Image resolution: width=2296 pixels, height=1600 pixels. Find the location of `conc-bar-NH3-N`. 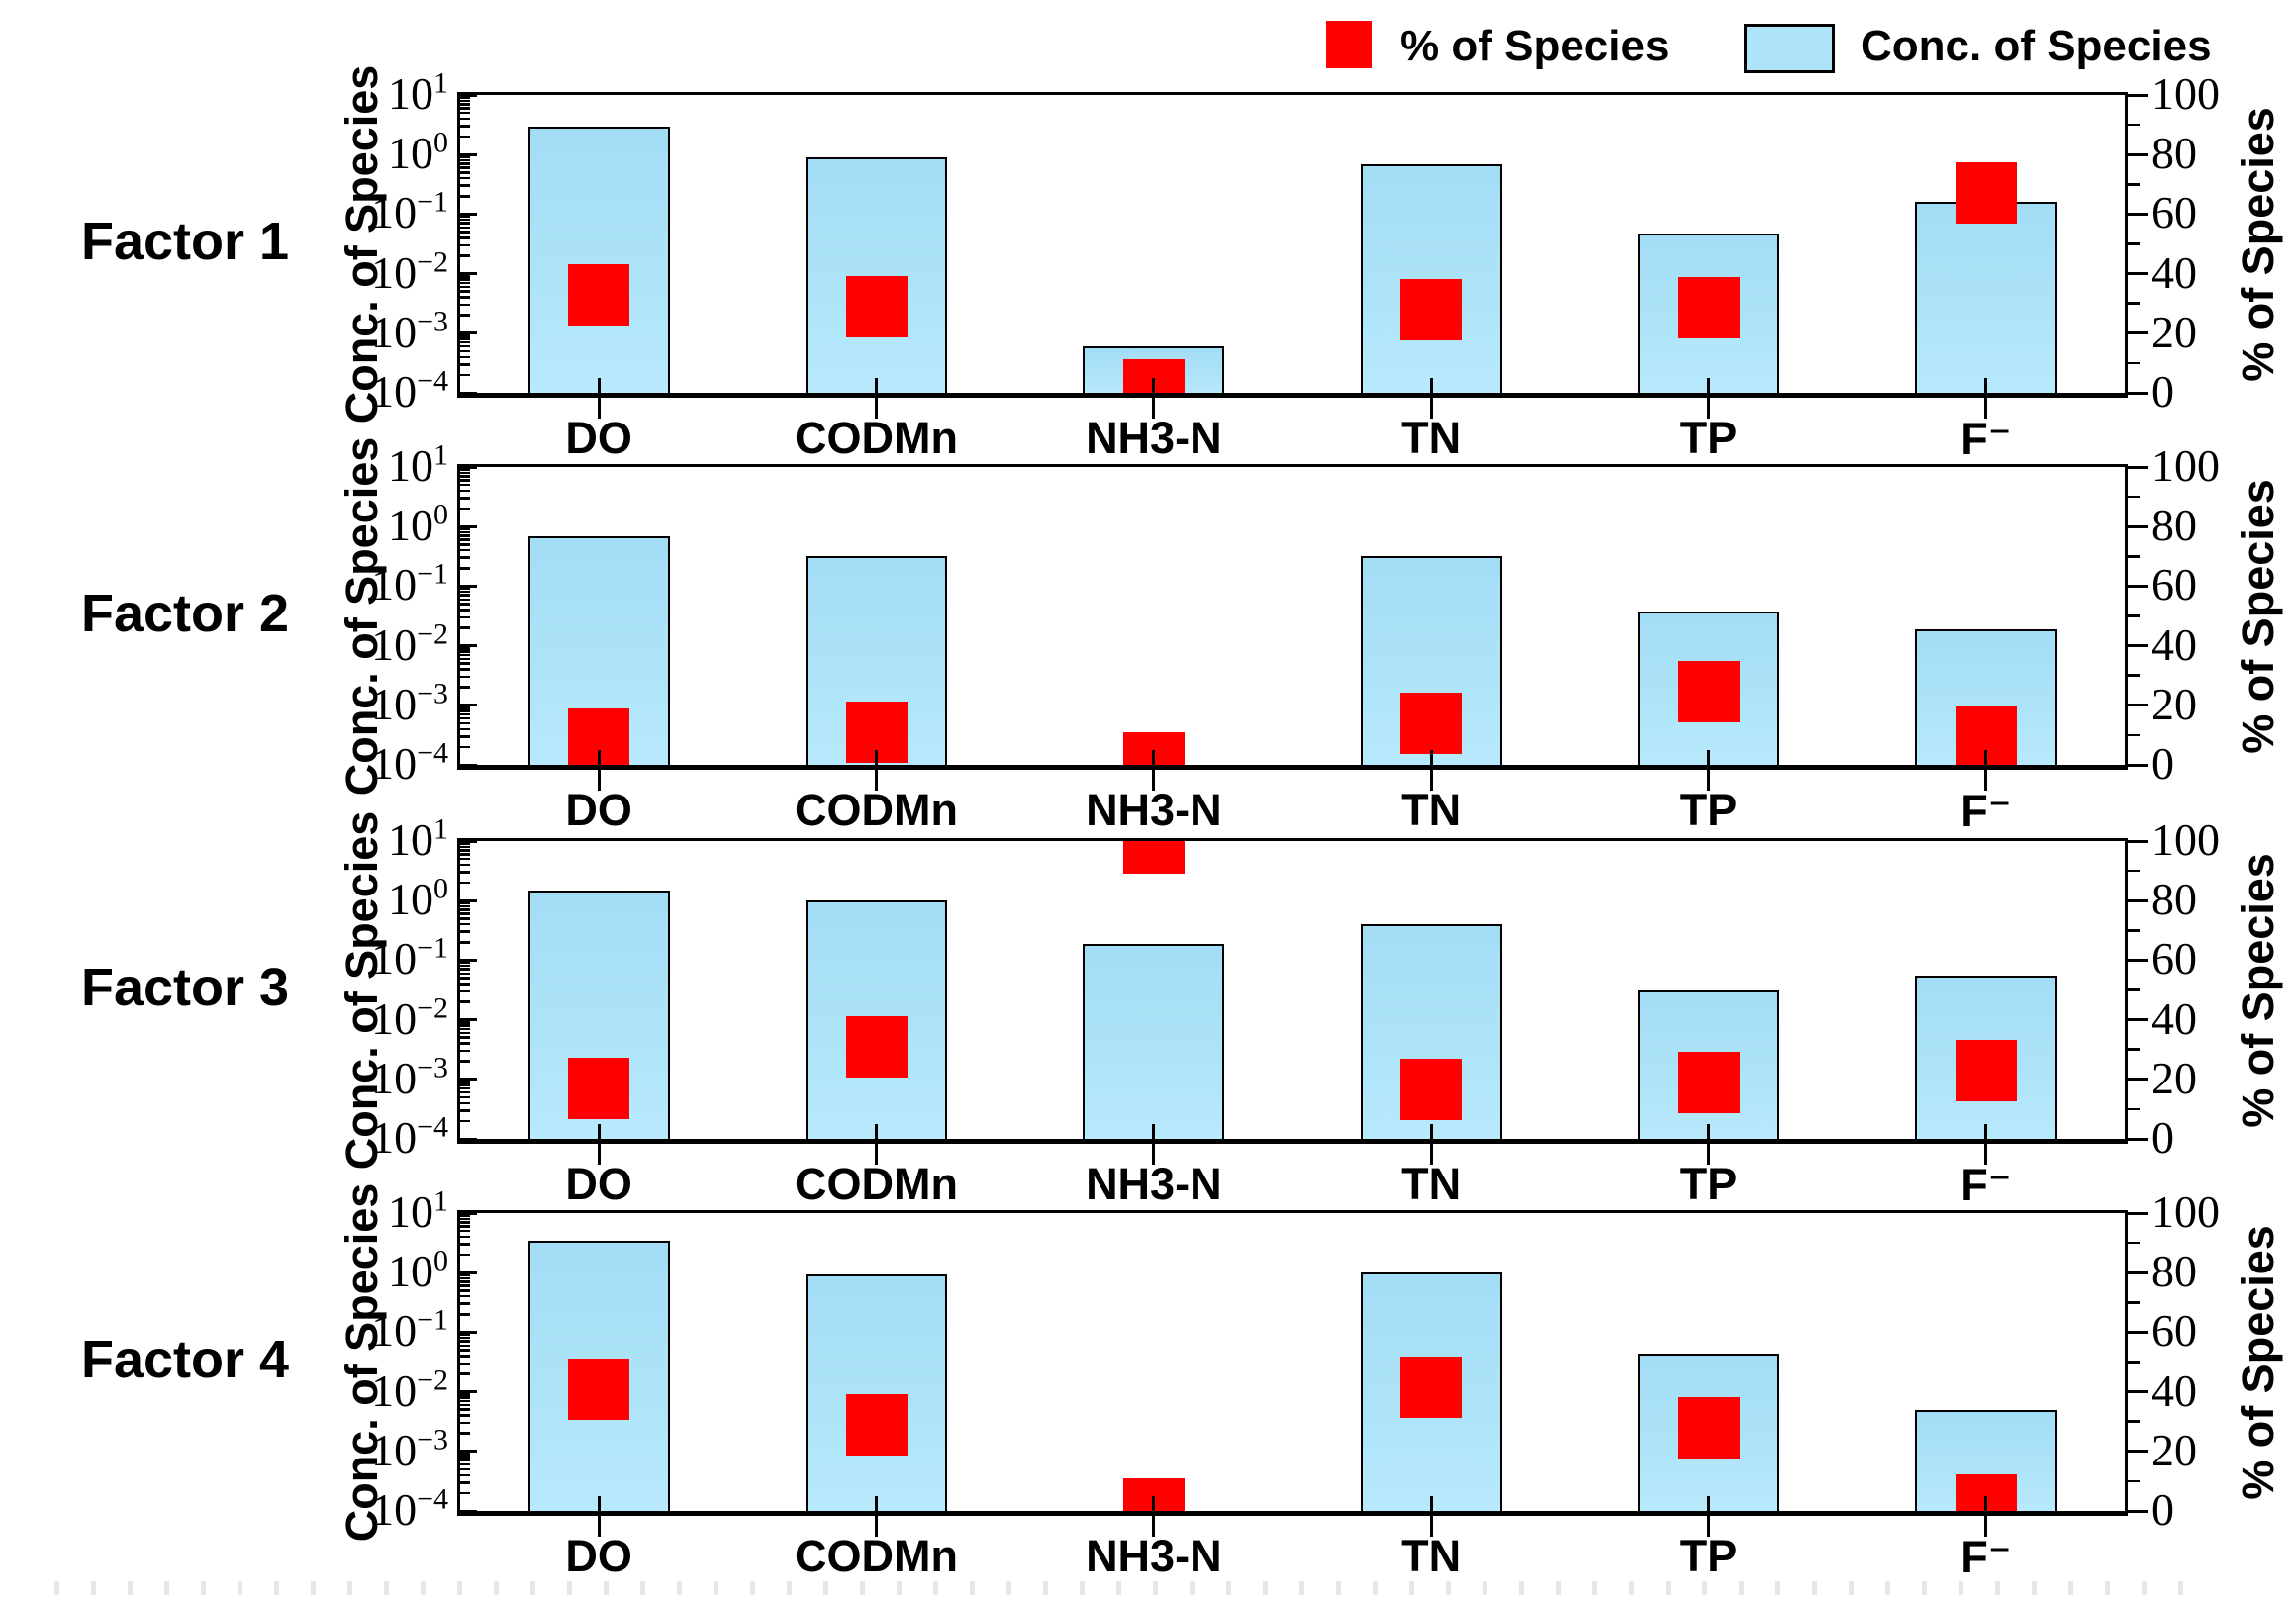

conc-bar-NH3-N is located at coordinates (1154, 1041).